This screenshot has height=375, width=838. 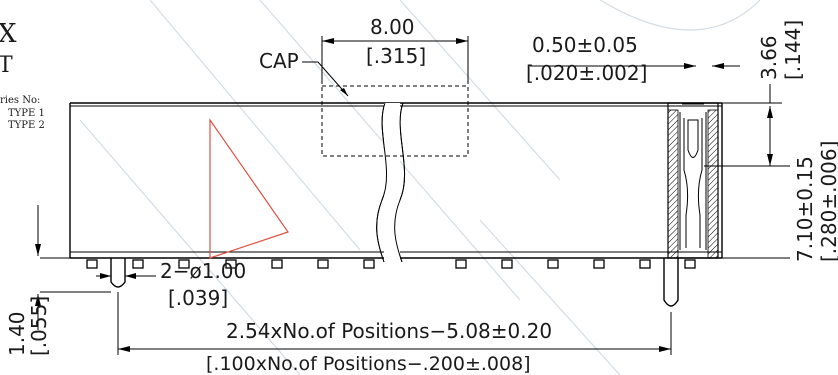 What do you see at coordinates (20, 100) in the screenshot?
I see `series-label: ries No:` at bounding box center [20, 100].